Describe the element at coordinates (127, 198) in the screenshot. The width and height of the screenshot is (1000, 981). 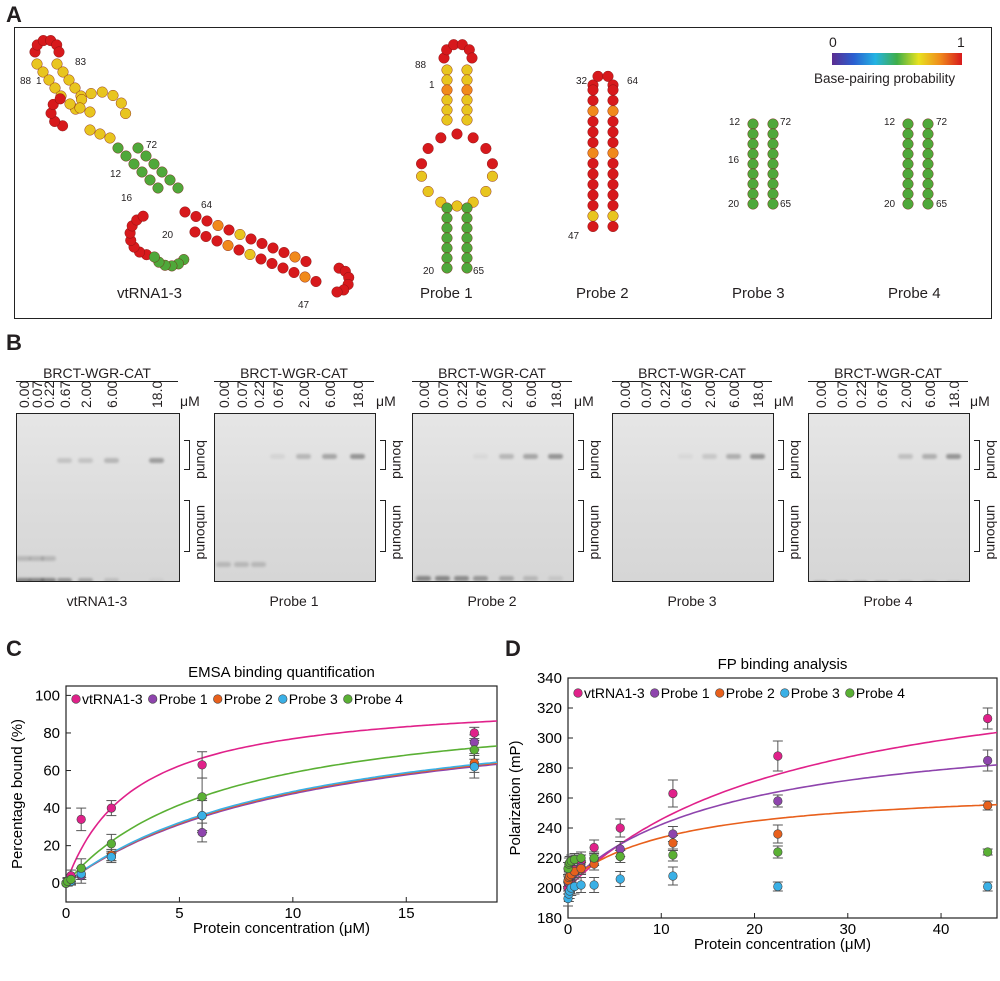
I see `num-vt-16: 16` at that location.